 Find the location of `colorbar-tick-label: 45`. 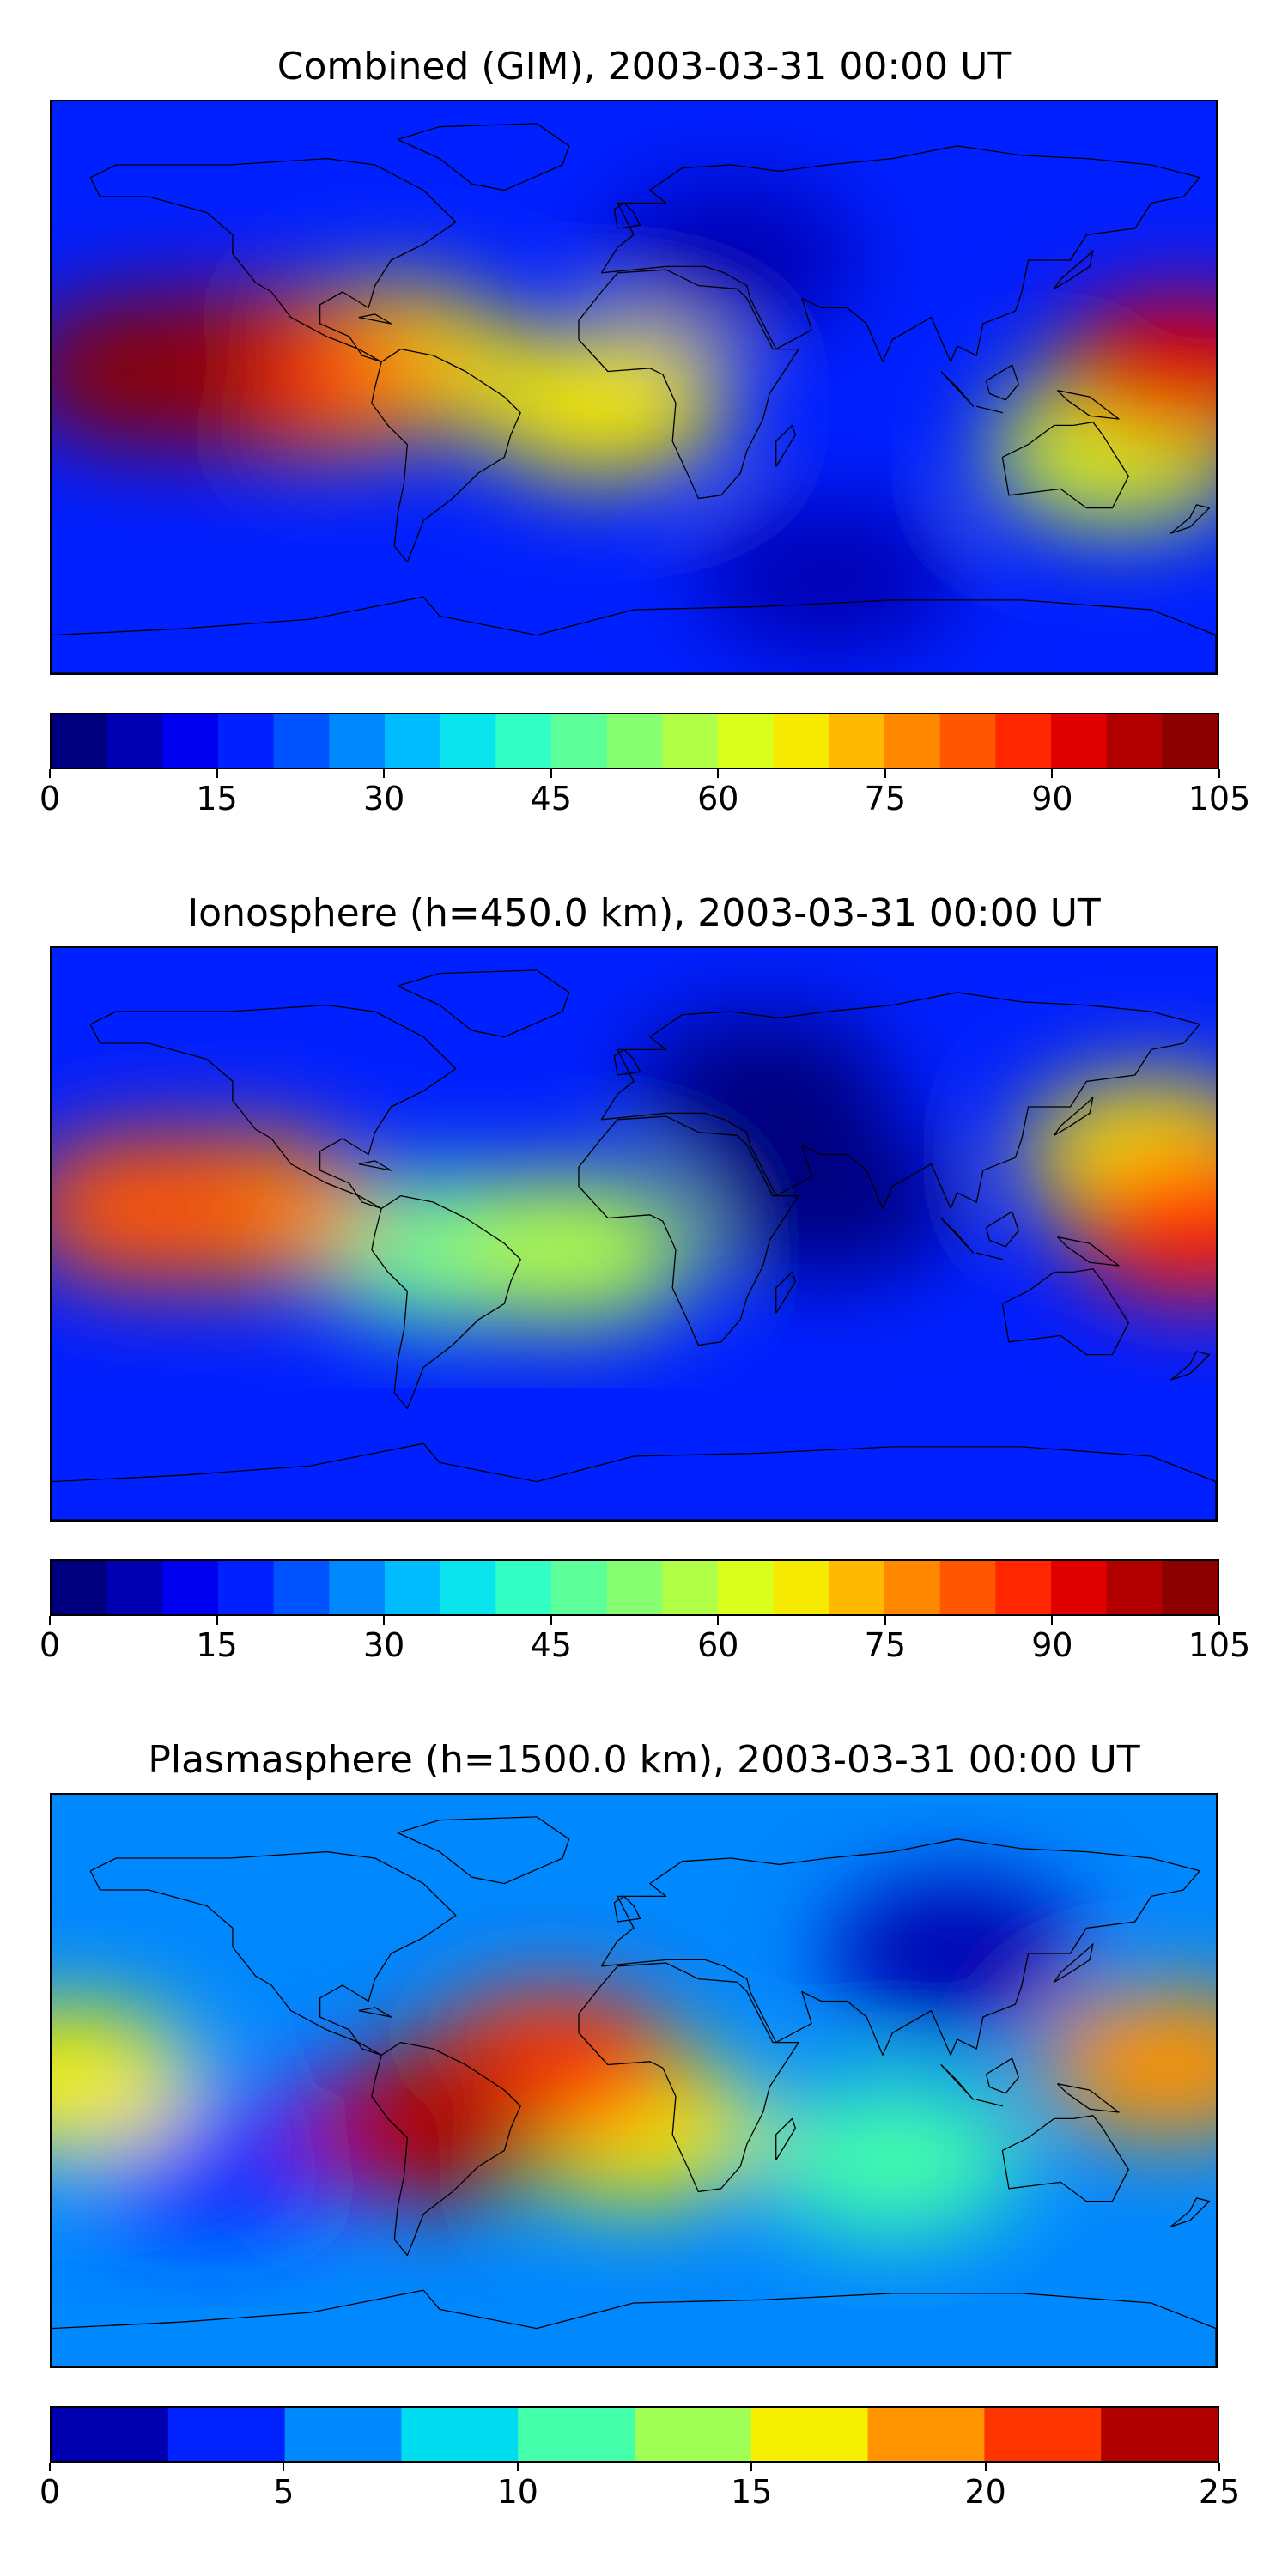

colorbar-tick-label: 45 is located at coordinates (551, 799).